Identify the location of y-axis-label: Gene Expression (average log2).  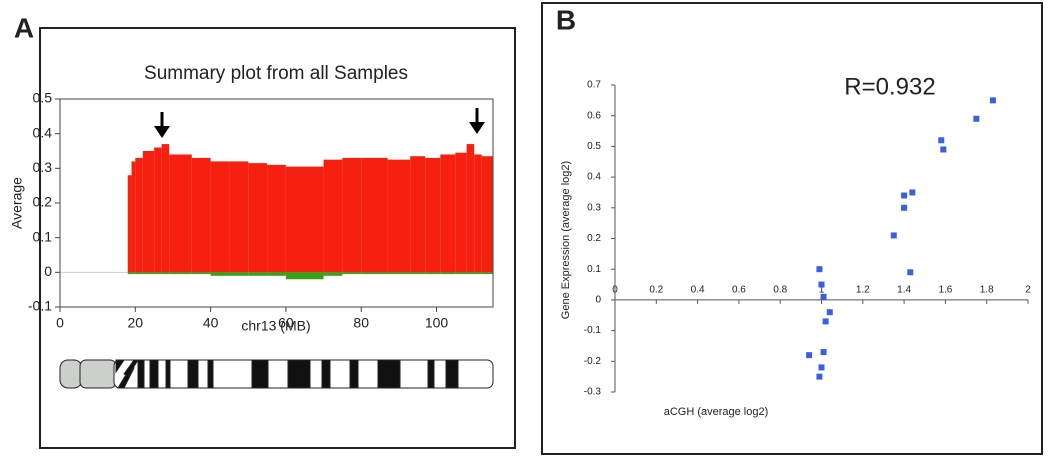
(566, 240).